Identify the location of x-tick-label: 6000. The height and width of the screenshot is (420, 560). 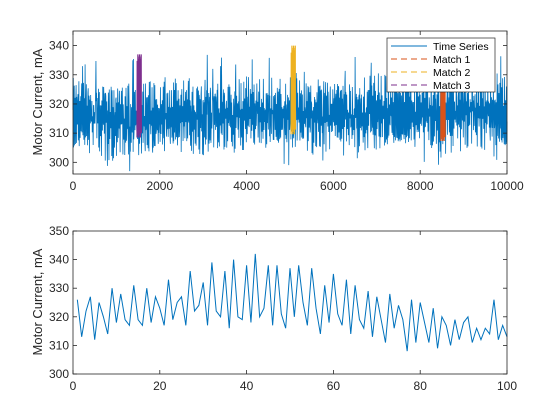
(333, 186).